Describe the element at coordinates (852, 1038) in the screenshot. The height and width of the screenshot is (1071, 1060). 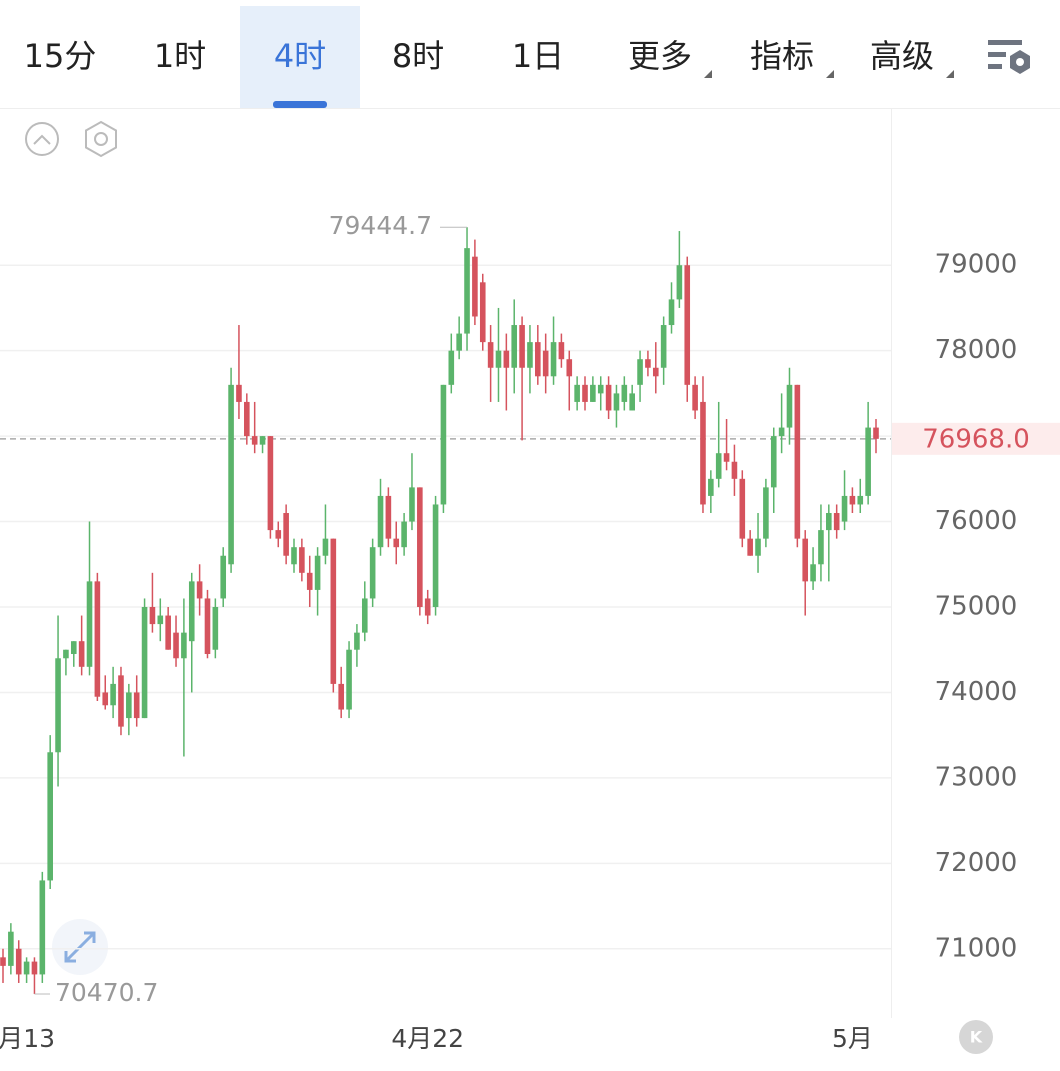
I see `x-tick-label: 5月` at that location.